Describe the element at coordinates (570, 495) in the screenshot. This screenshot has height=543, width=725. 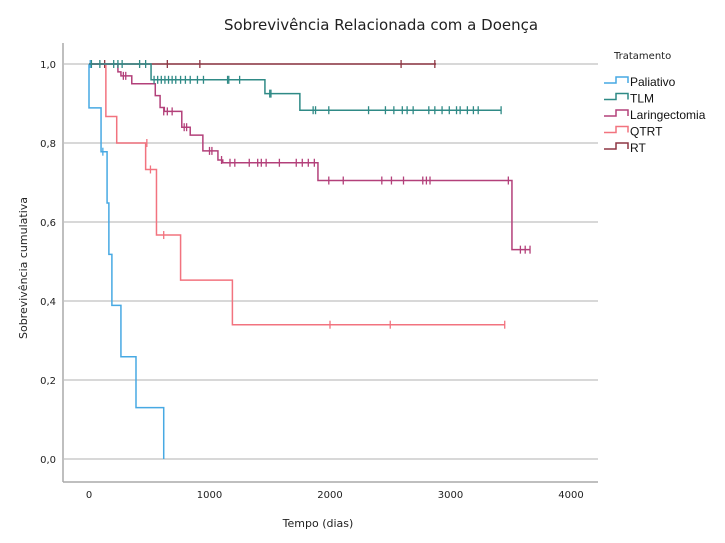
I see `x-tick-label: 4000` at that location.